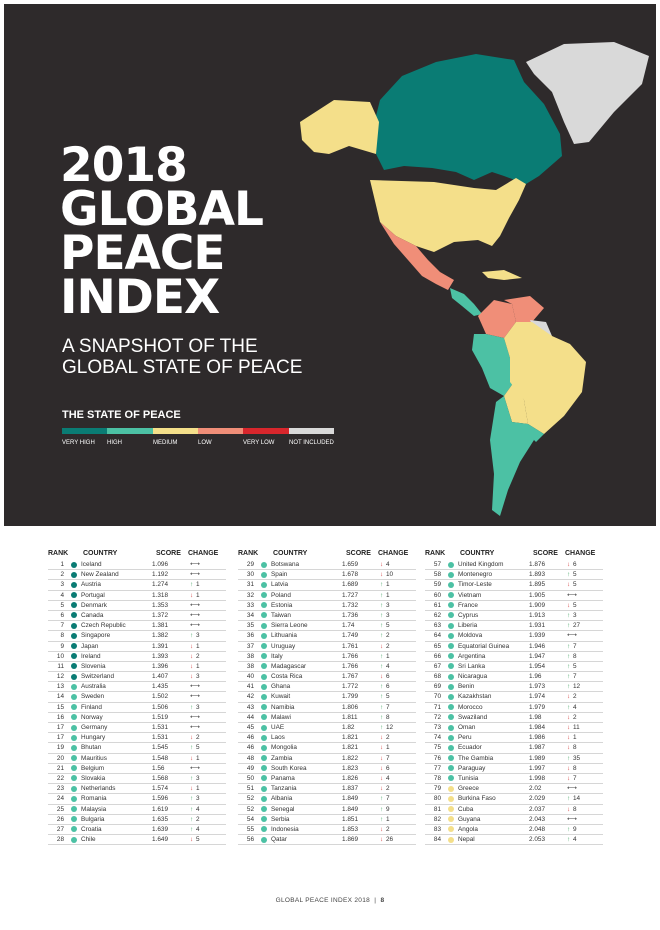 The image size is (660, 930). Describe the element at coordinates (537, 819) in the screenshot. I see `row-score: 2.043` at that location.